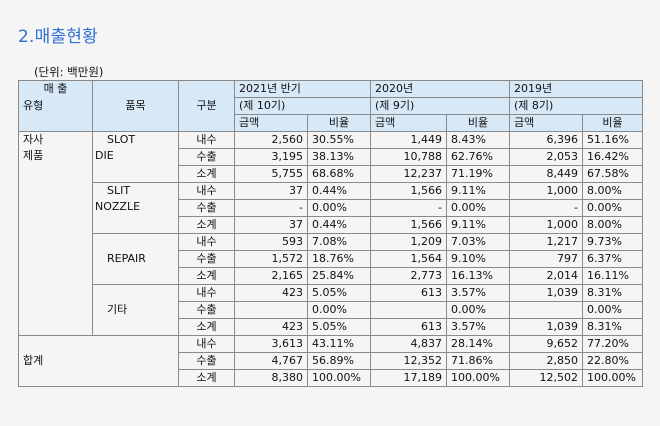  What do you see at coordinates (339, 259) in the screenshot?
I see `ratio-cell: 18.76%` at bounding box center [339, 259].